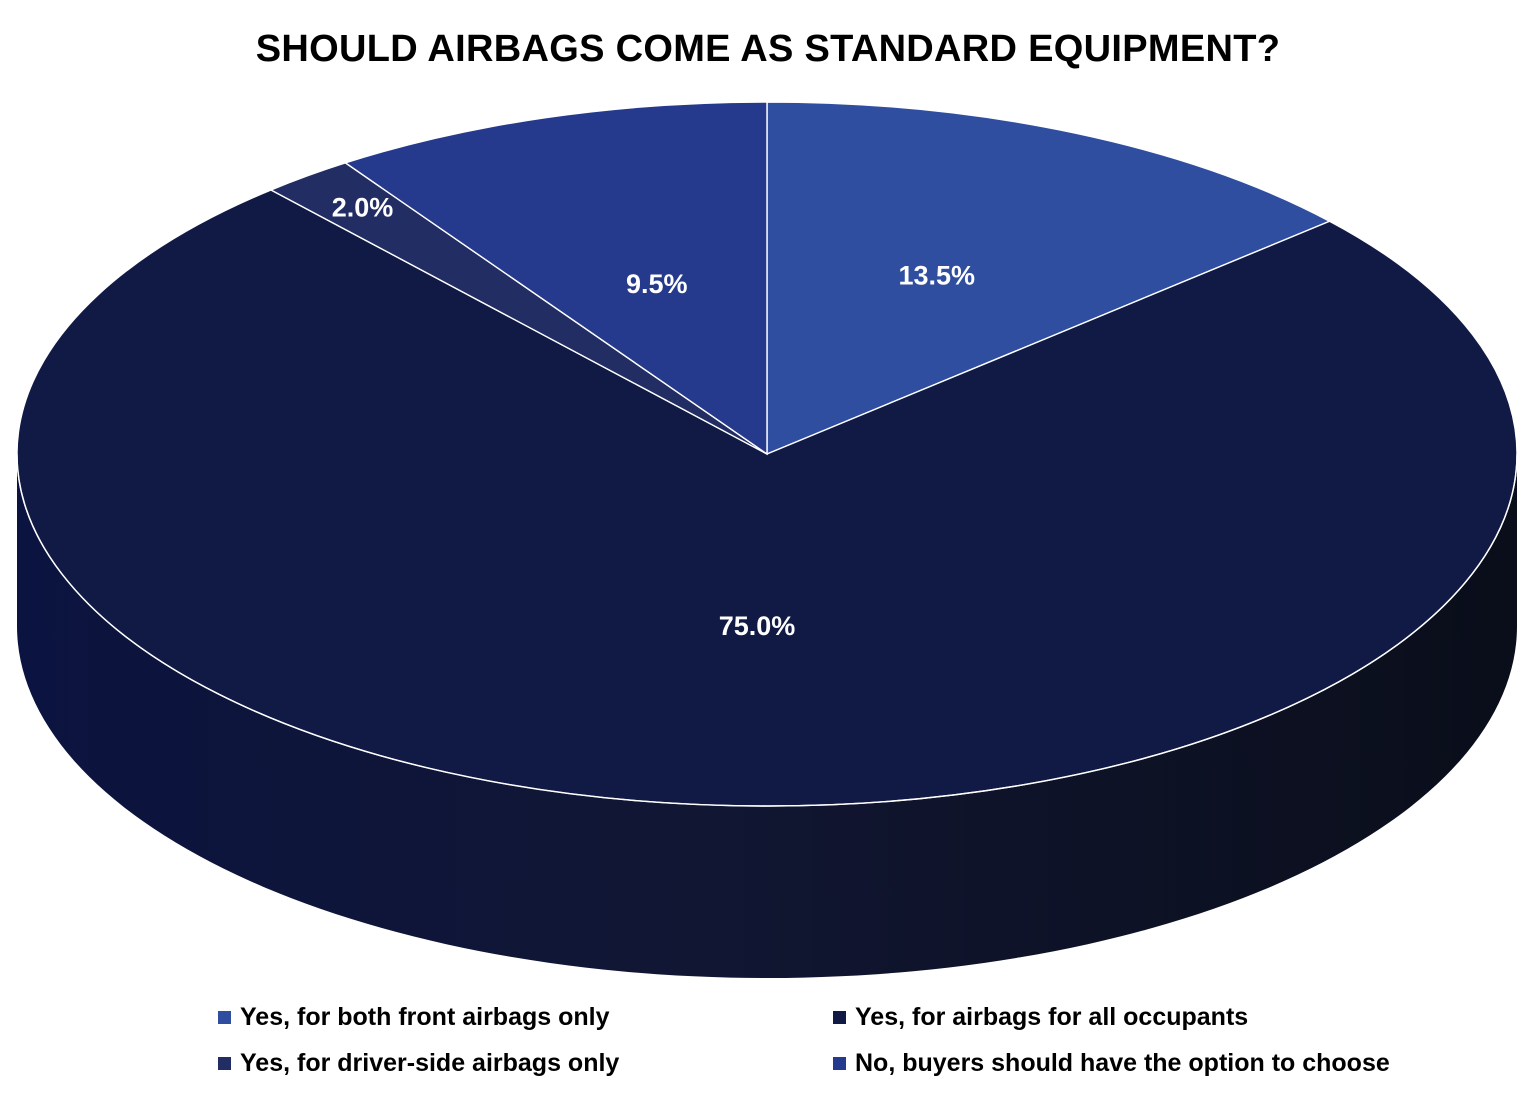 The image size is (1536, 1102). I want to click on data-label-3: 2.0%, so click(363, 207).